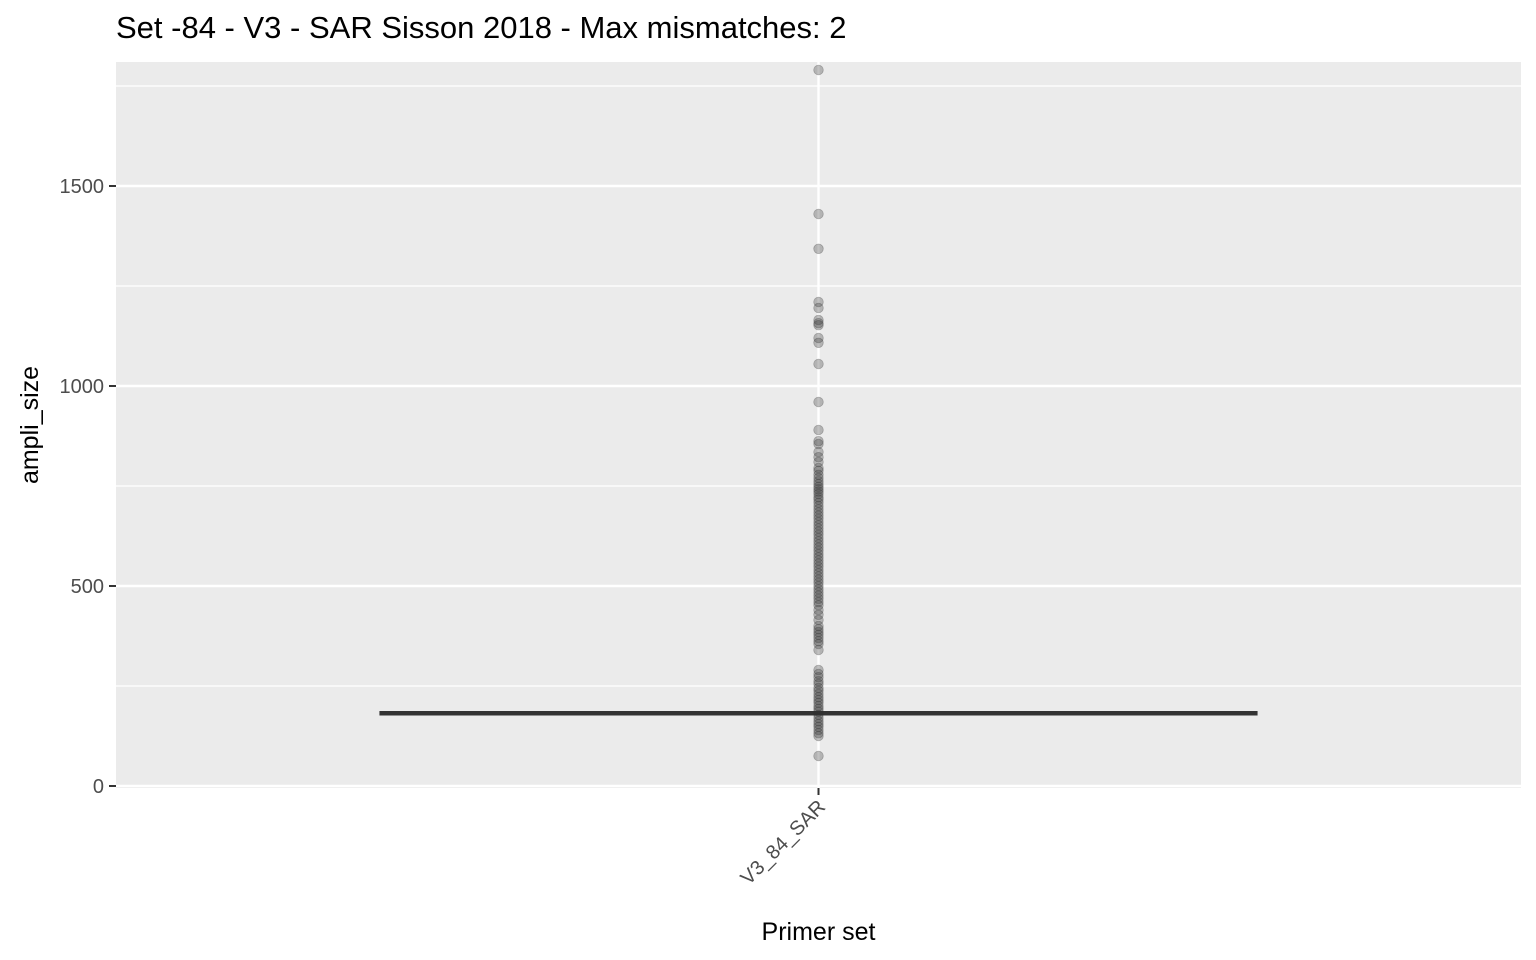 The width and height of the screenshot is (1536, 960). Describe the element at coordinates (88, 487) in the screenshot. I see `y-axis: 0 500 1000 1500` at that location.